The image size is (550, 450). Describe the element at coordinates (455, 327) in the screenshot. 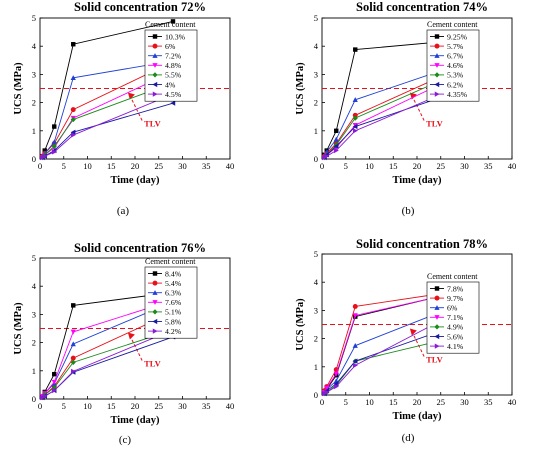

I see `legend-entry: 4.9%` at that location.